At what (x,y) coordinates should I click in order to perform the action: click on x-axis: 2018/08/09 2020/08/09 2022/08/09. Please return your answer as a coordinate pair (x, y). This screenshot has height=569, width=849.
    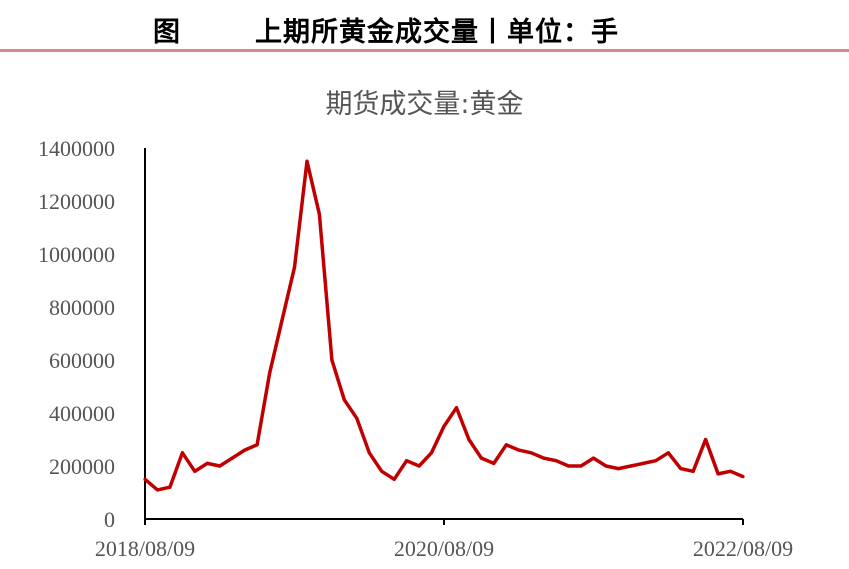
    Looking at the image, I should click on (444, 539).